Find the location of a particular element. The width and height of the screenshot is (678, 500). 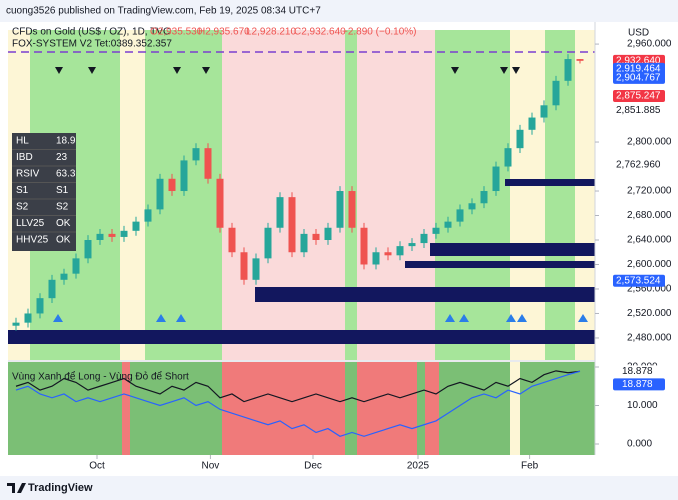

ohlc-change: −2.890 (−0.10%) is located at coordinates (379, 32).